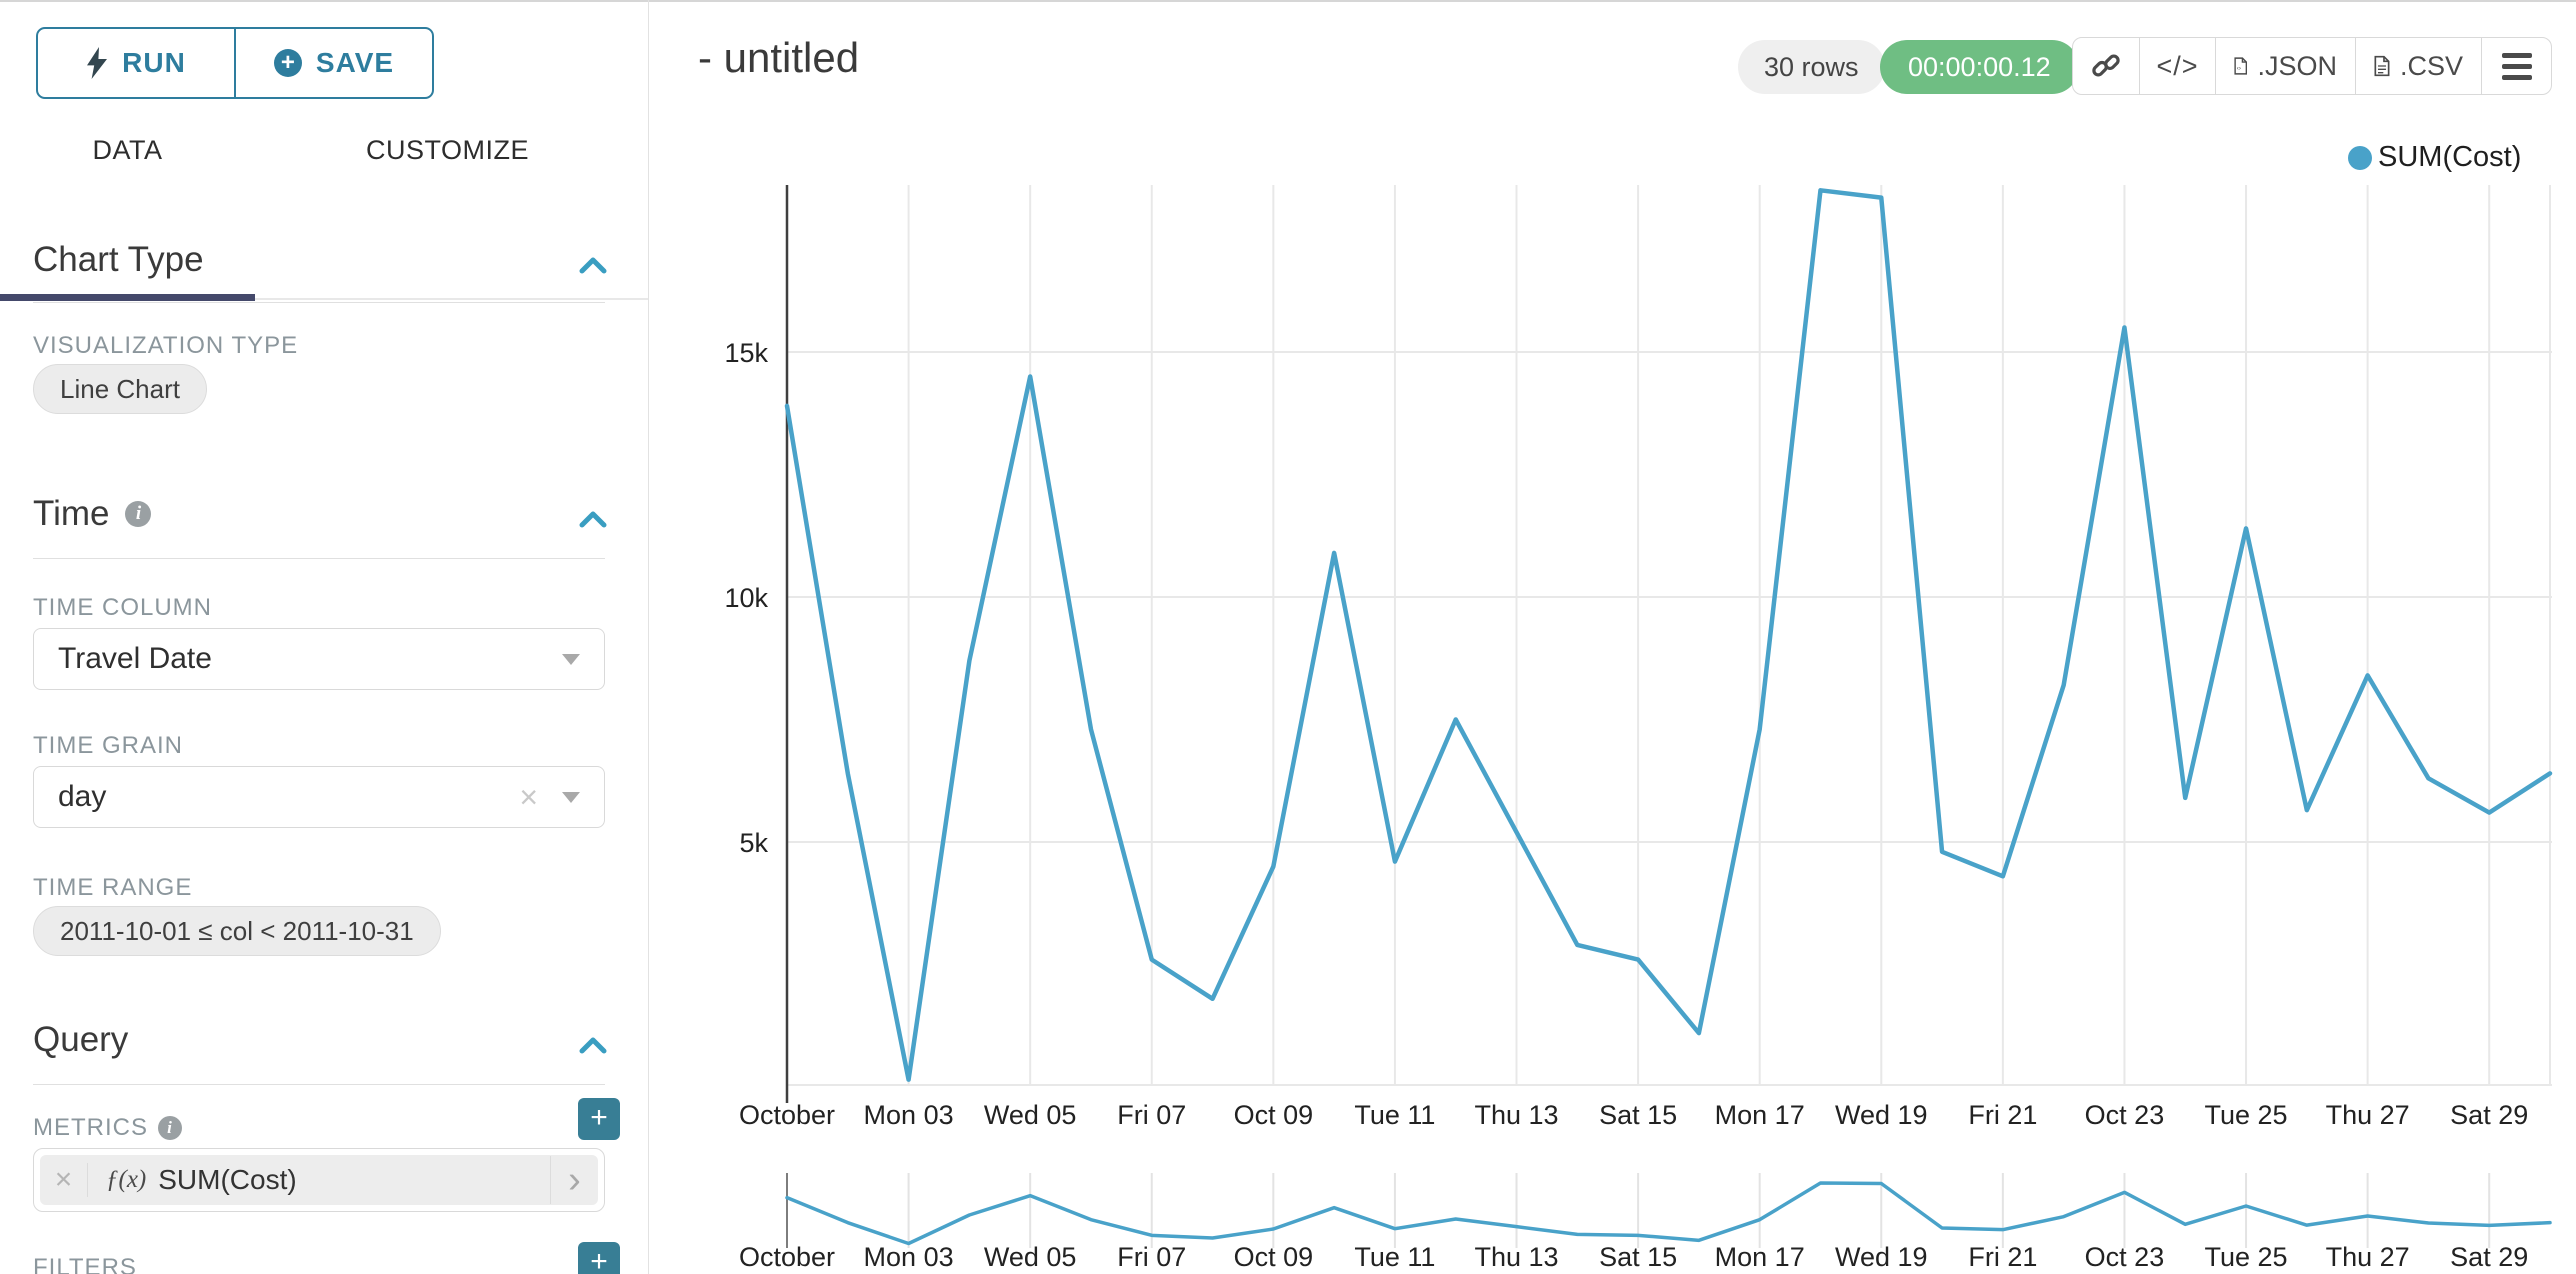 The image size is (2576, 1274). I want to click on chart-legend: SUM(Cost), so click(2434, 157).